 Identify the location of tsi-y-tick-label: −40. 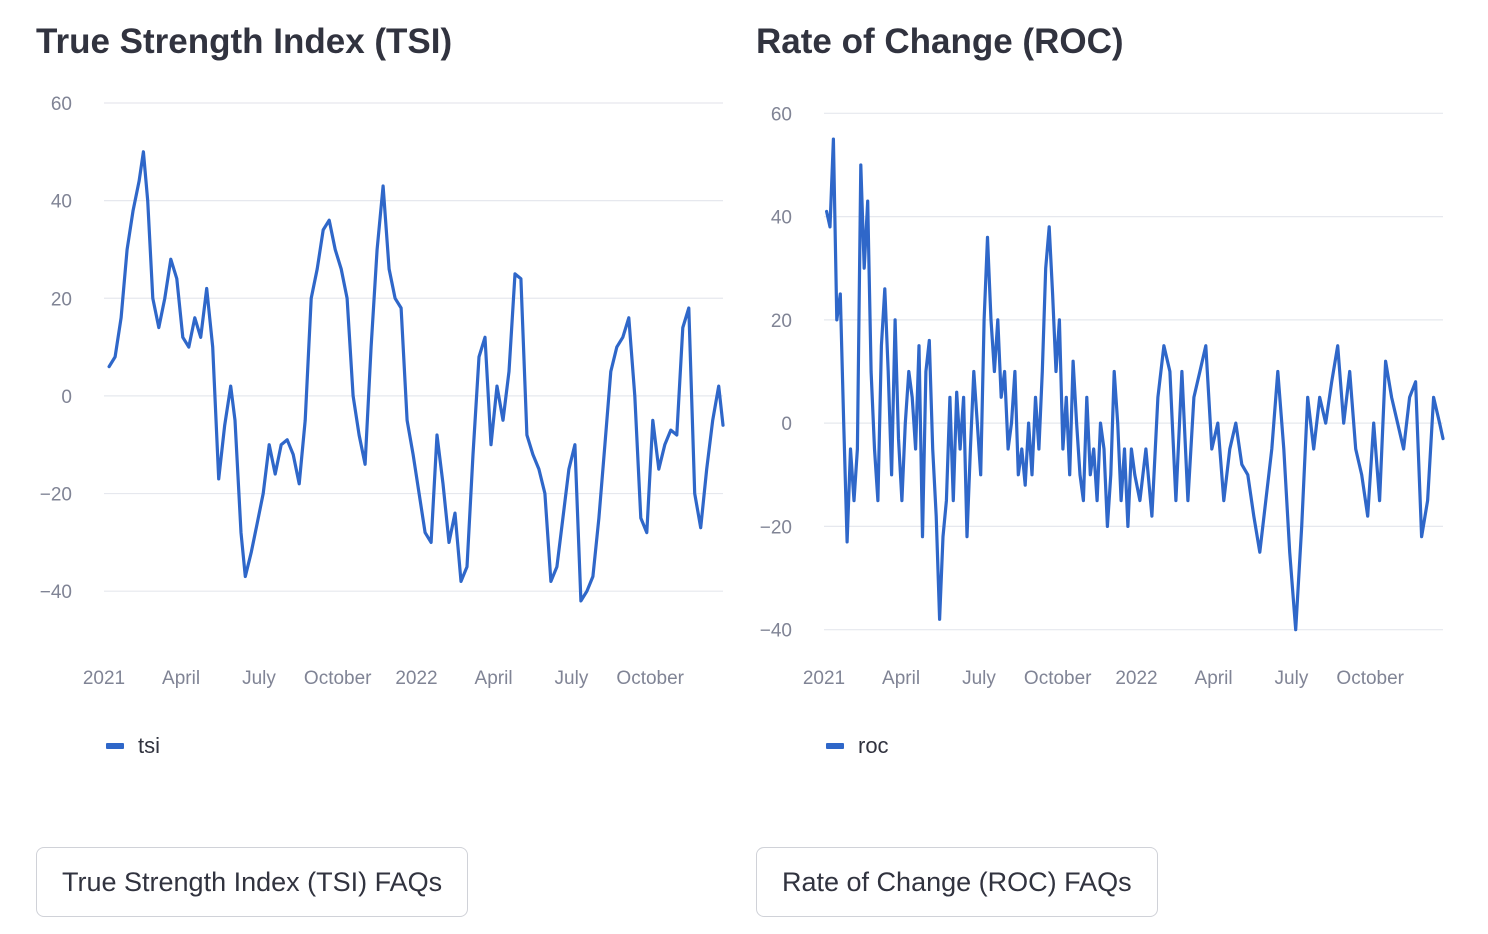
(56, 592).